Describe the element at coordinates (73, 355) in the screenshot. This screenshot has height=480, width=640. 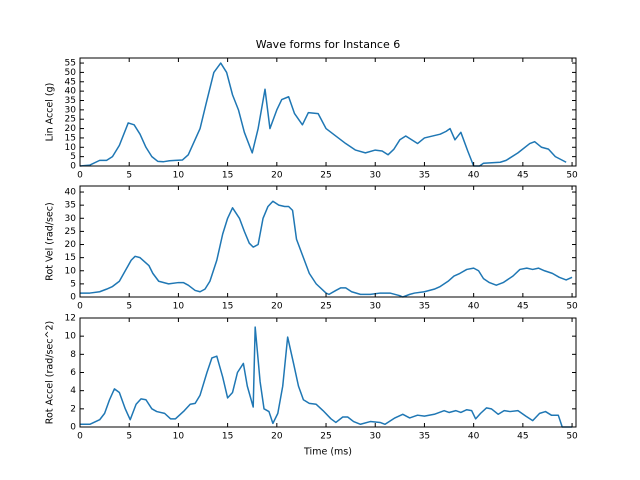
I see `y-tick-label: 8` at that location.